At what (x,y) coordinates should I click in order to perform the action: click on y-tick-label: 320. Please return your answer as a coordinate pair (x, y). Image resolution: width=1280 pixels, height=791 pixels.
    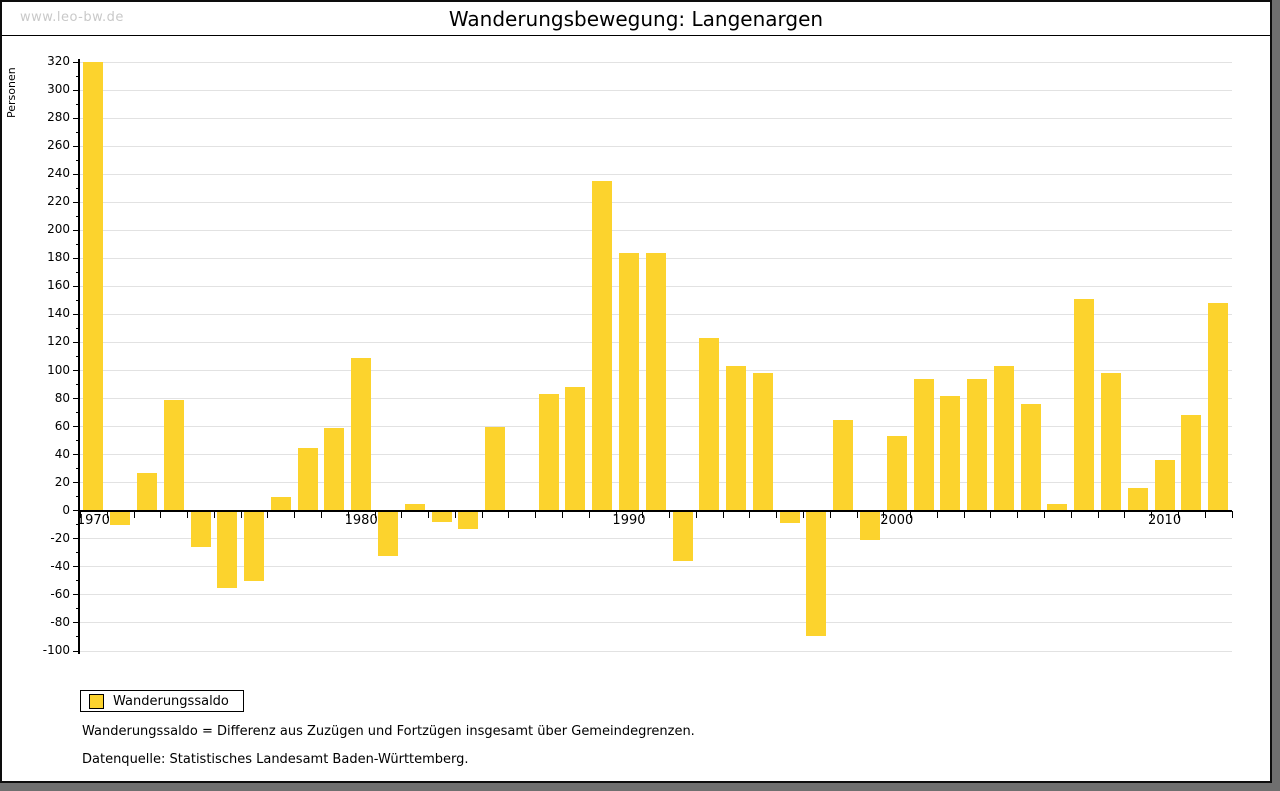
    Looking at the image, I should click on (58, 61).